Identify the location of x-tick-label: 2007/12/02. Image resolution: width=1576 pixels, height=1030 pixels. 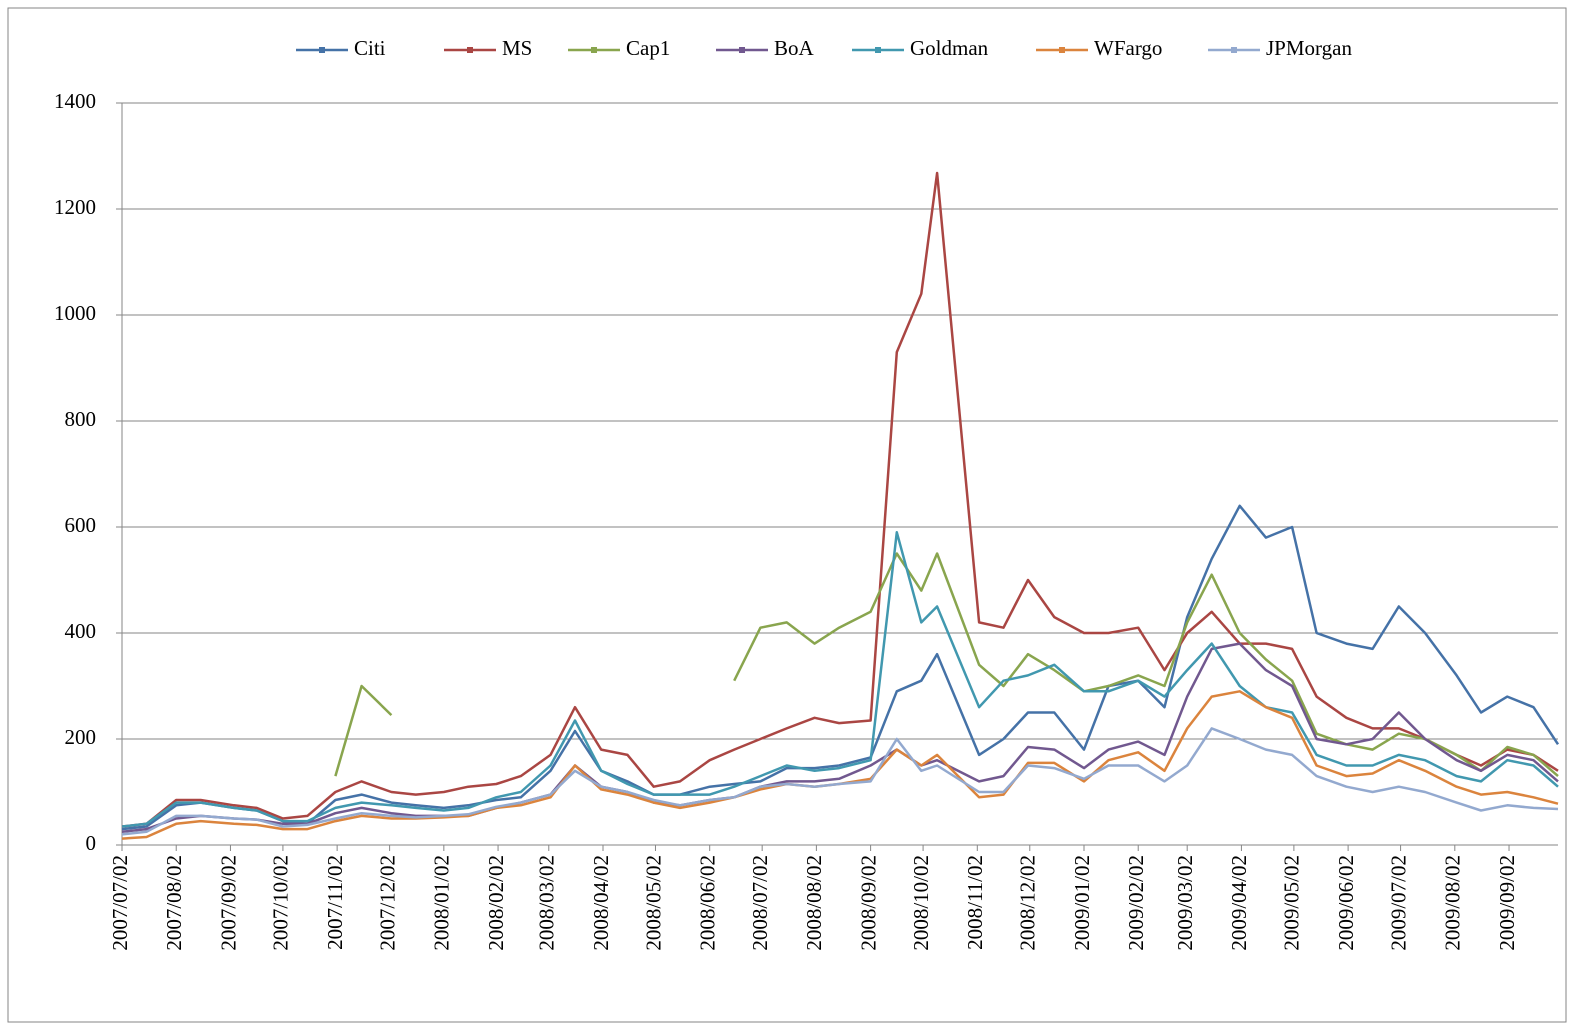
(387, 903).